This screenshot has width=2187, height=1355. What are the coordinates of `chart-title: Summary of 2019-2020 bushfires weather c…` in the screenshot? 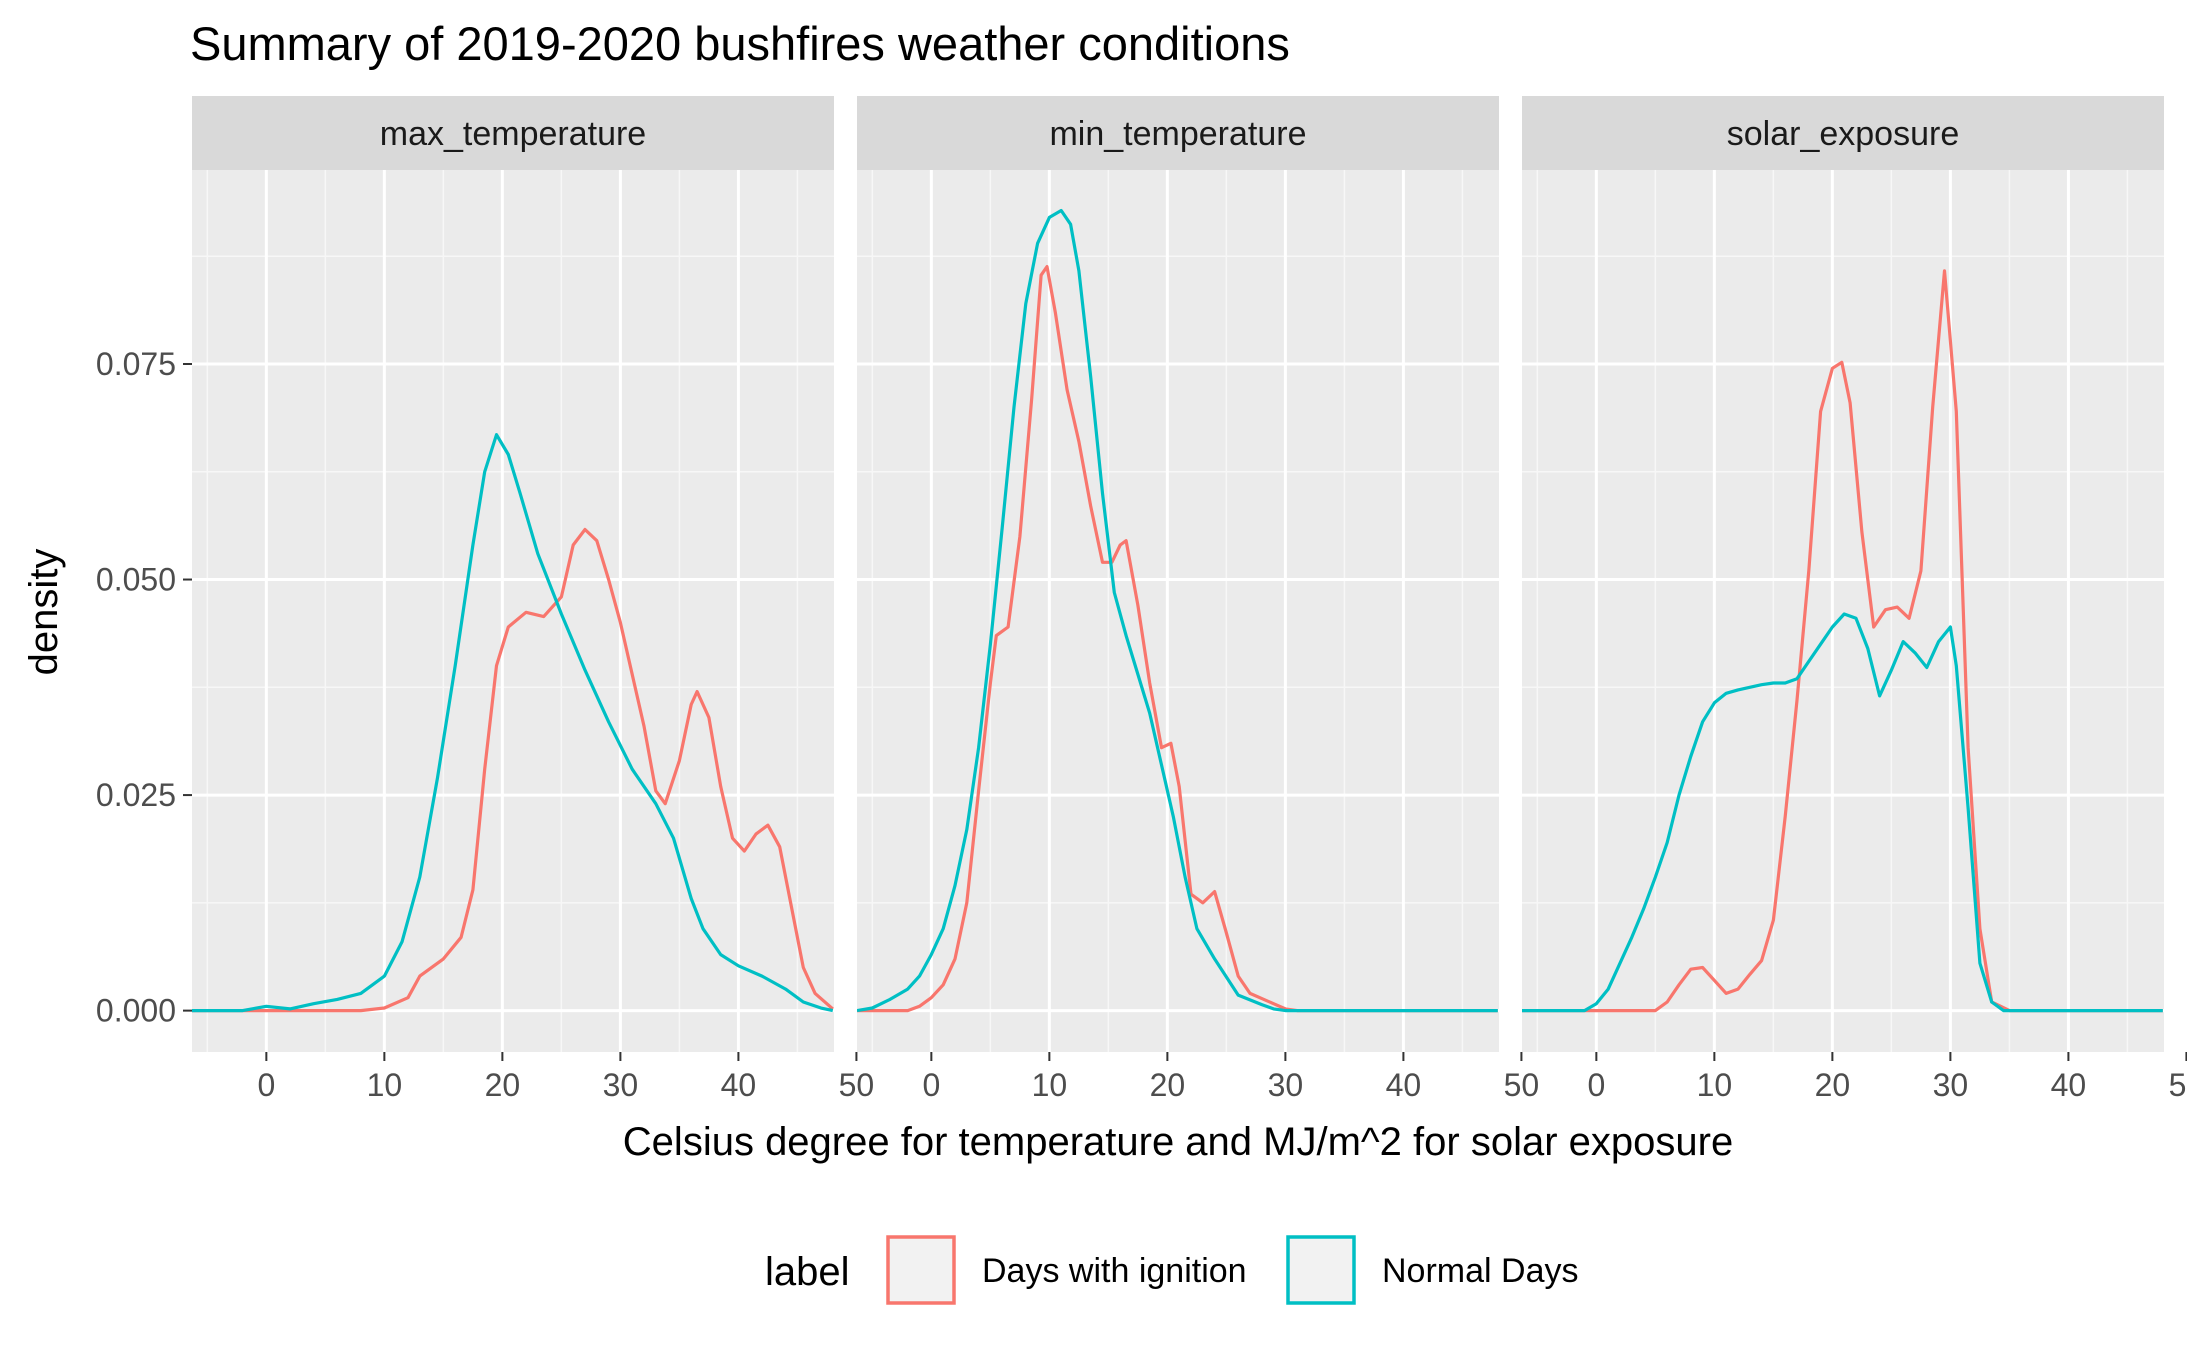 It's located at (740, 43).